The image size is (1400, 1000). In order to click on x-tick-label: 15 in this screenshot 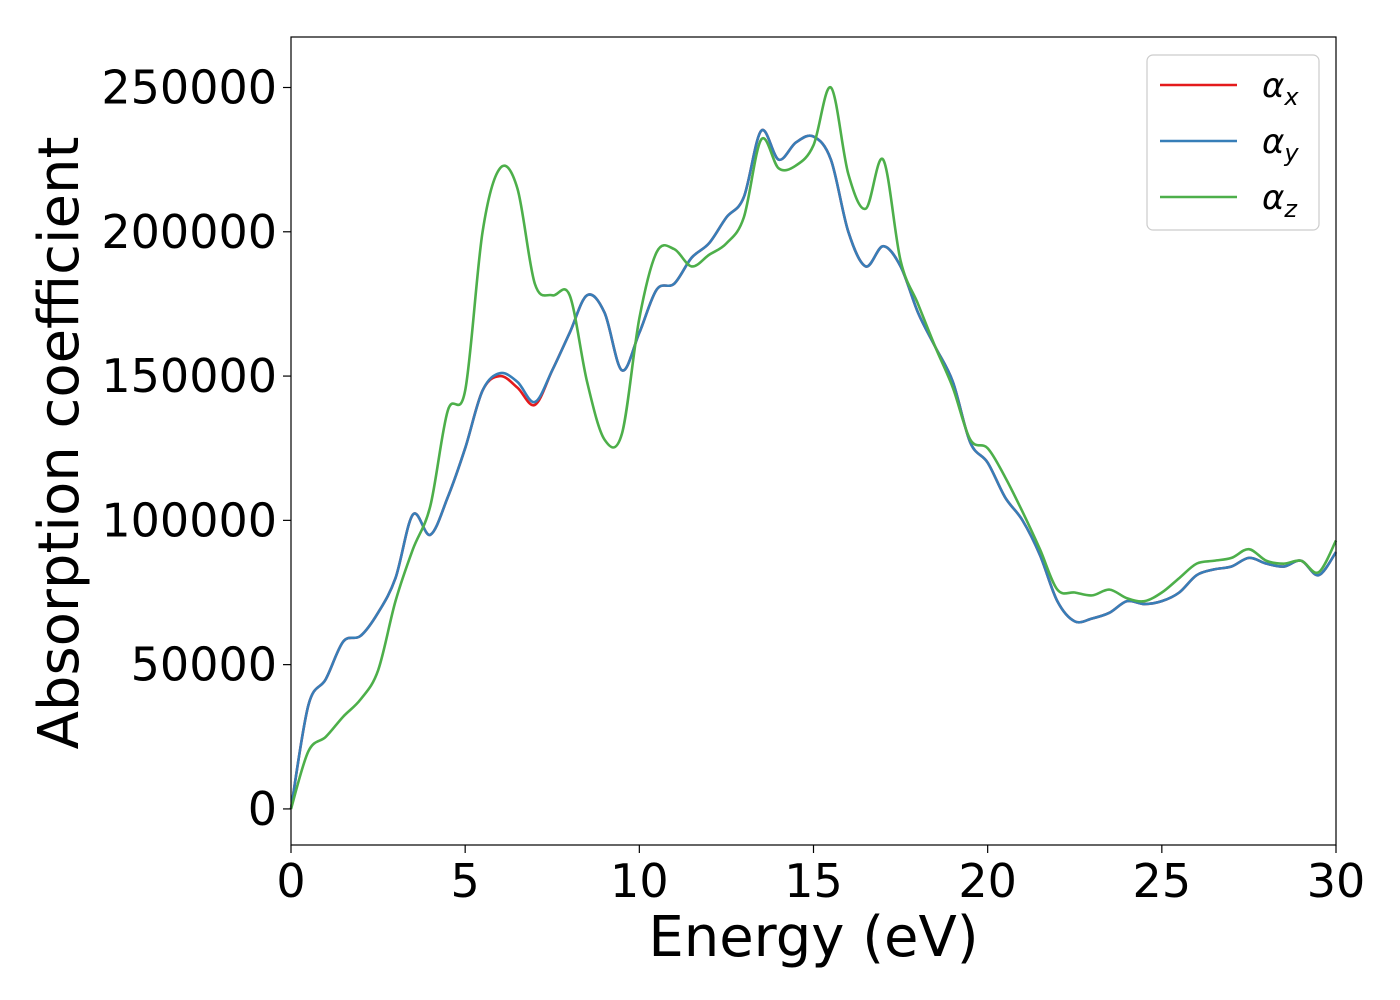, I will do `click(813, 881)`.